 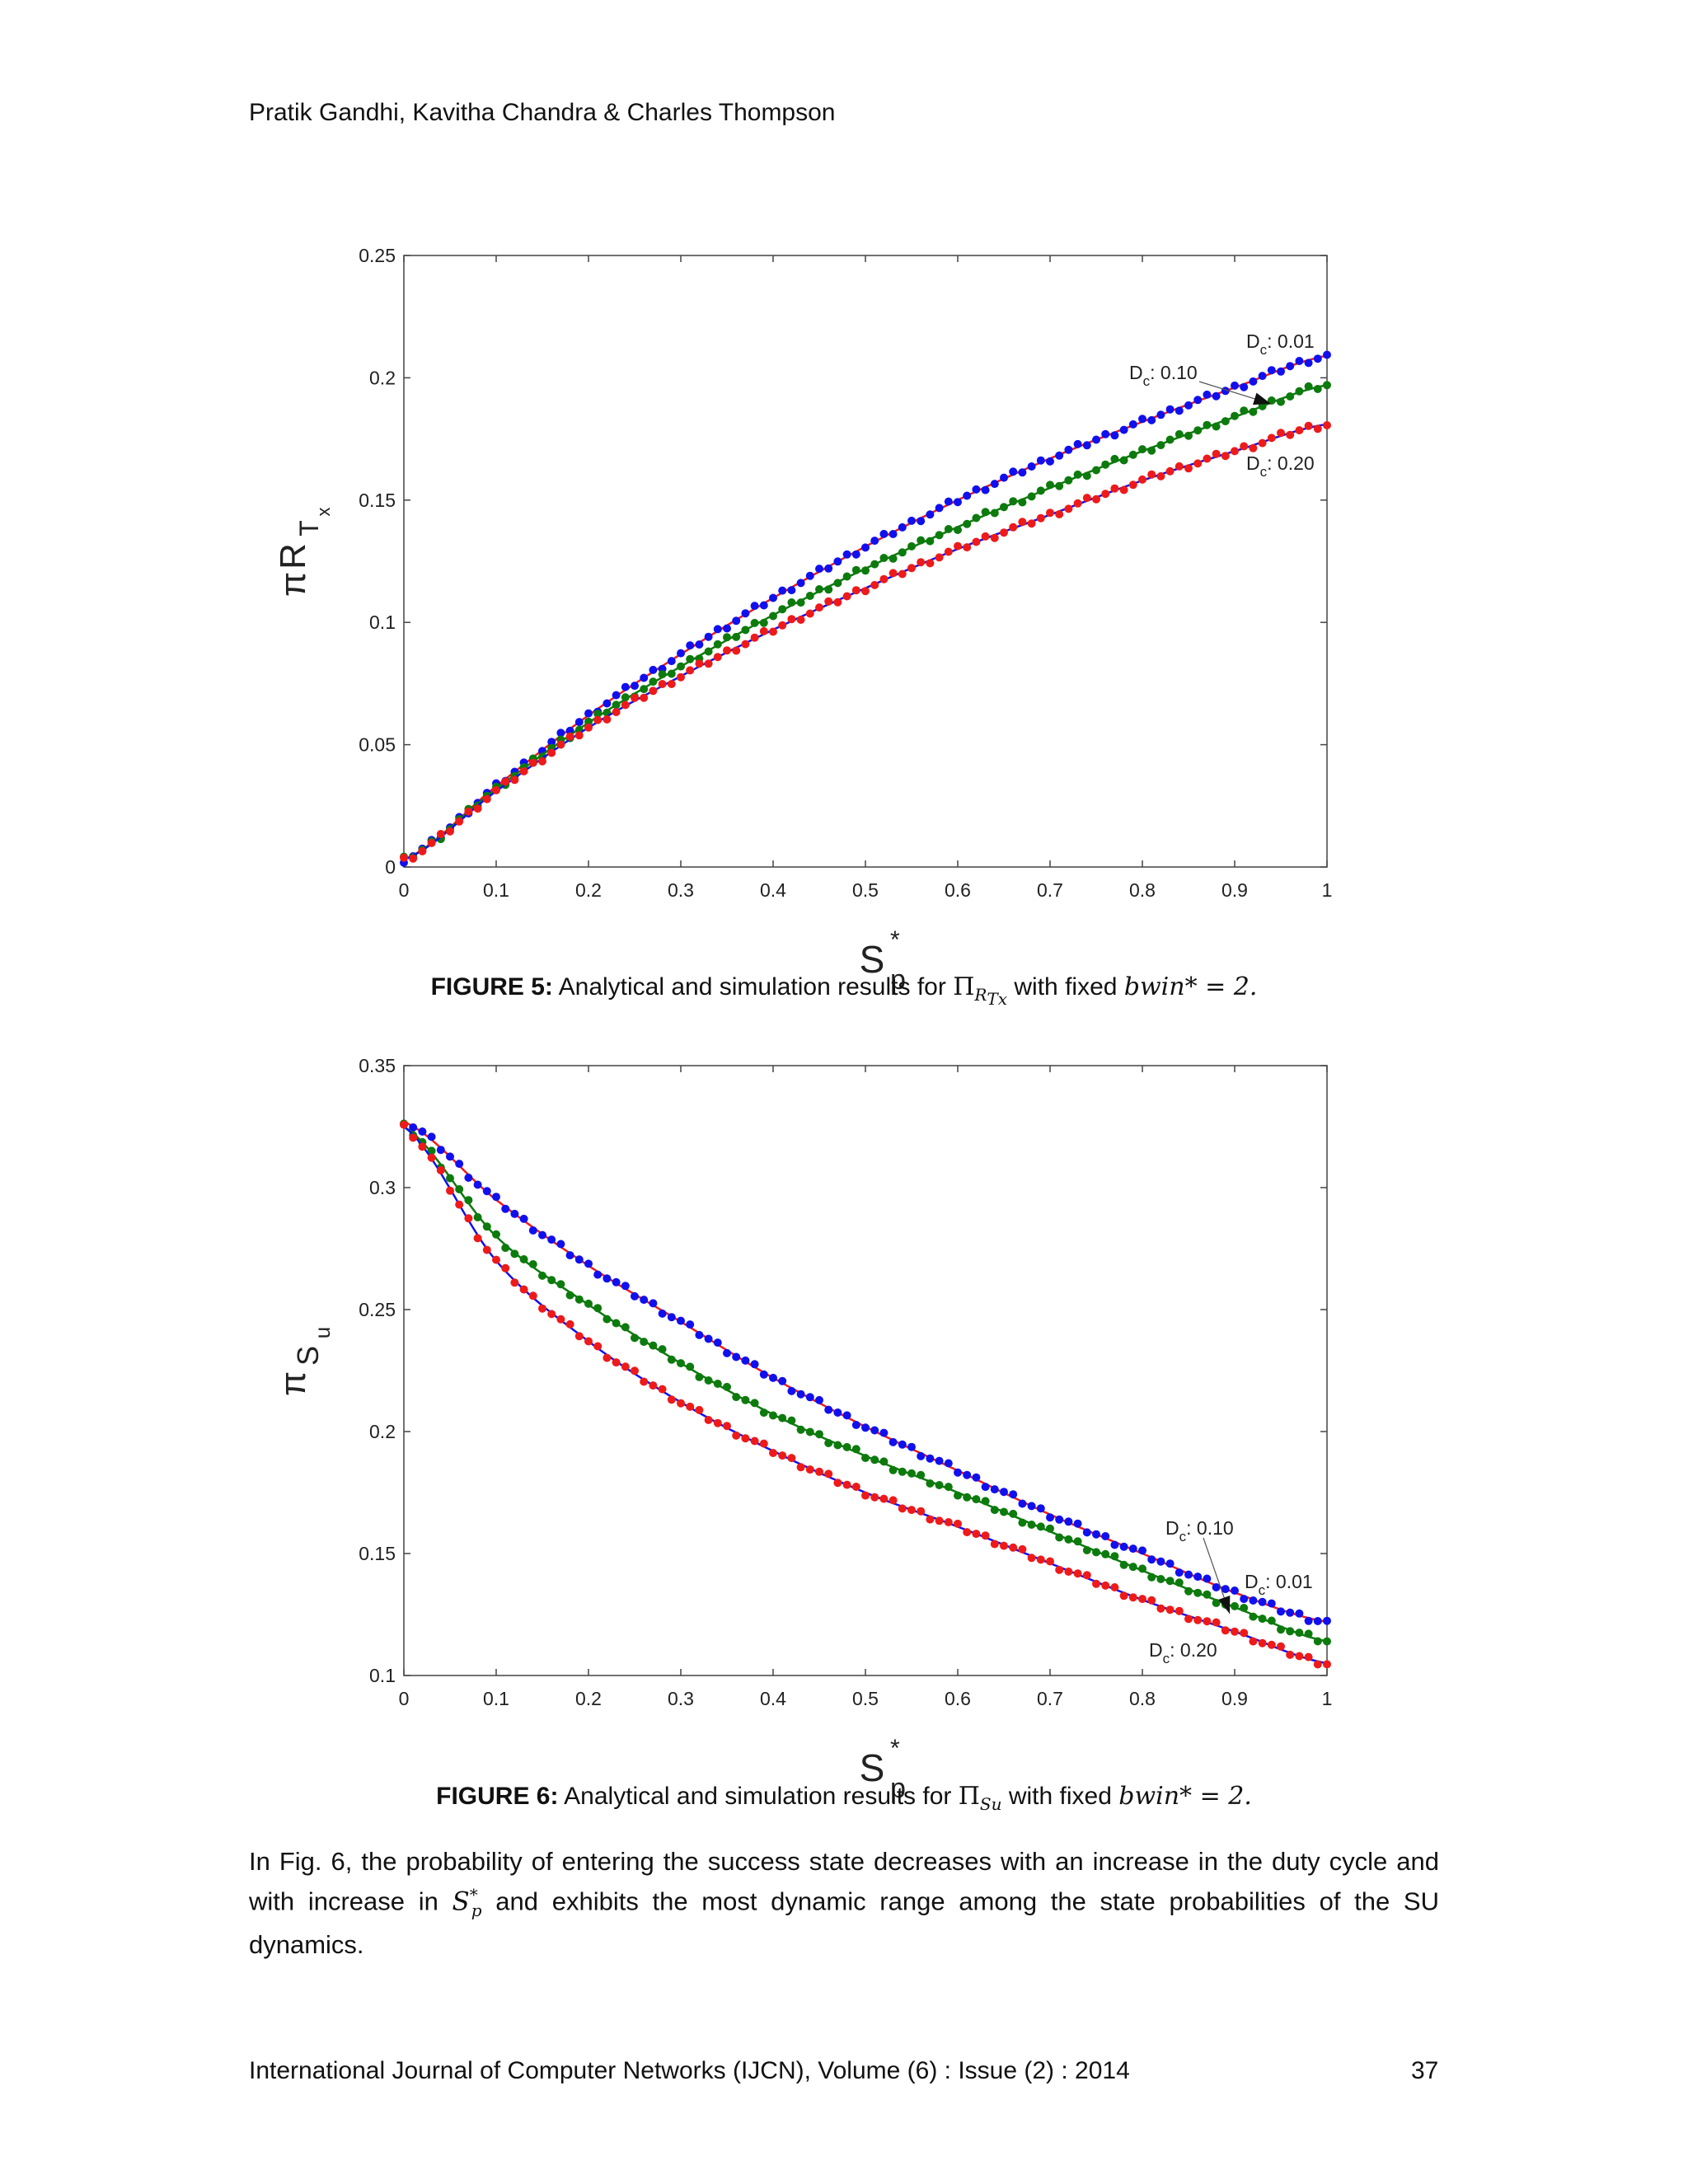 I want to click on x-tick-label: 0.4, so click(x=773, y=1698).